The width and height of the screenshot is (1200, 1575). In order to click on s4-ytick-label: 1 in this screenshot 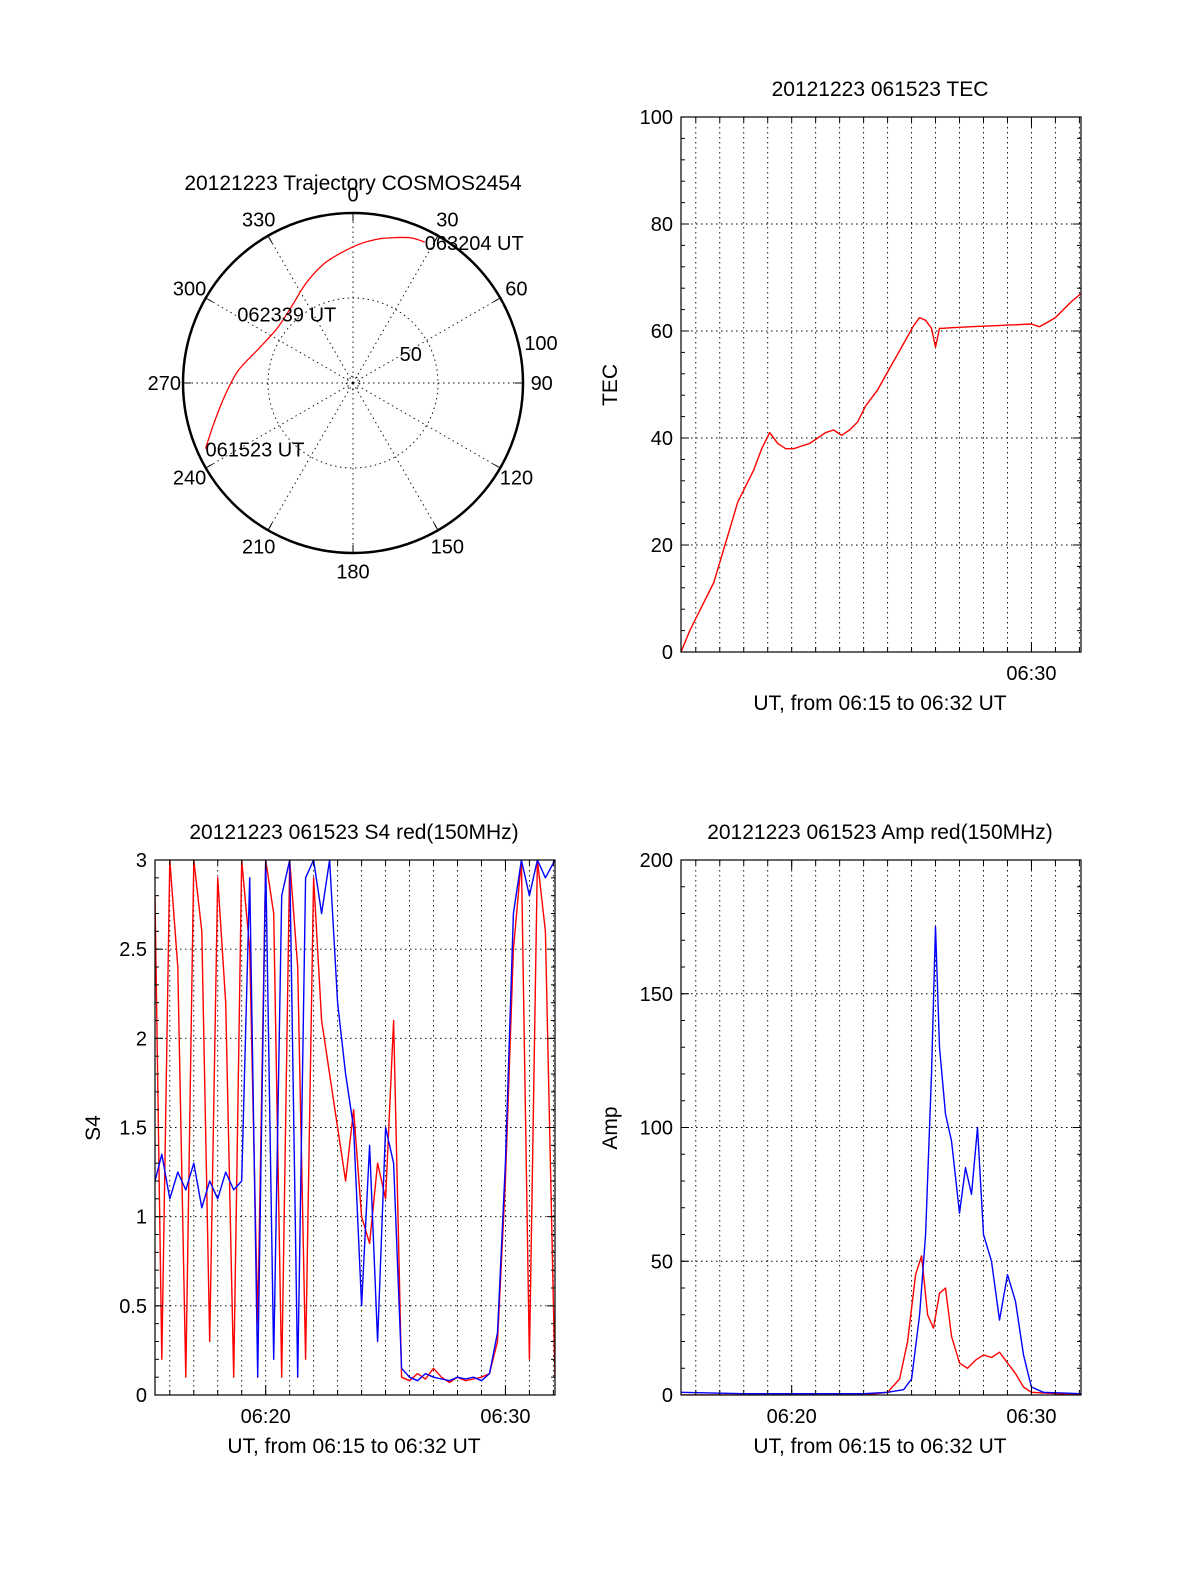, I will do `click(141, 1218)`.